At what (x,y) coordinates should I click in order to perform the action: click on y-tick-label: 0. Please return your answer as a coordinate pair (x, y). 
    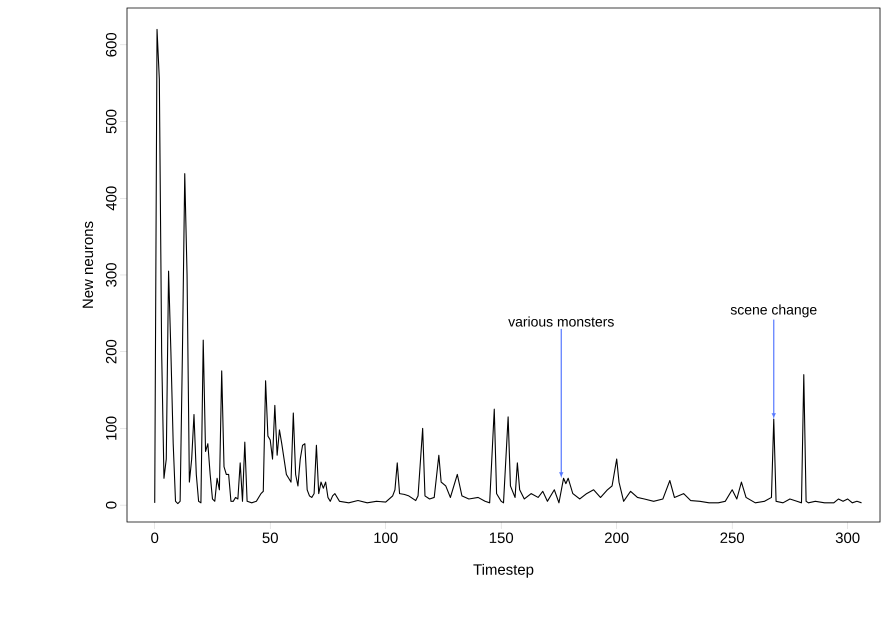
    Looking at the image, I should click on (111, 505).